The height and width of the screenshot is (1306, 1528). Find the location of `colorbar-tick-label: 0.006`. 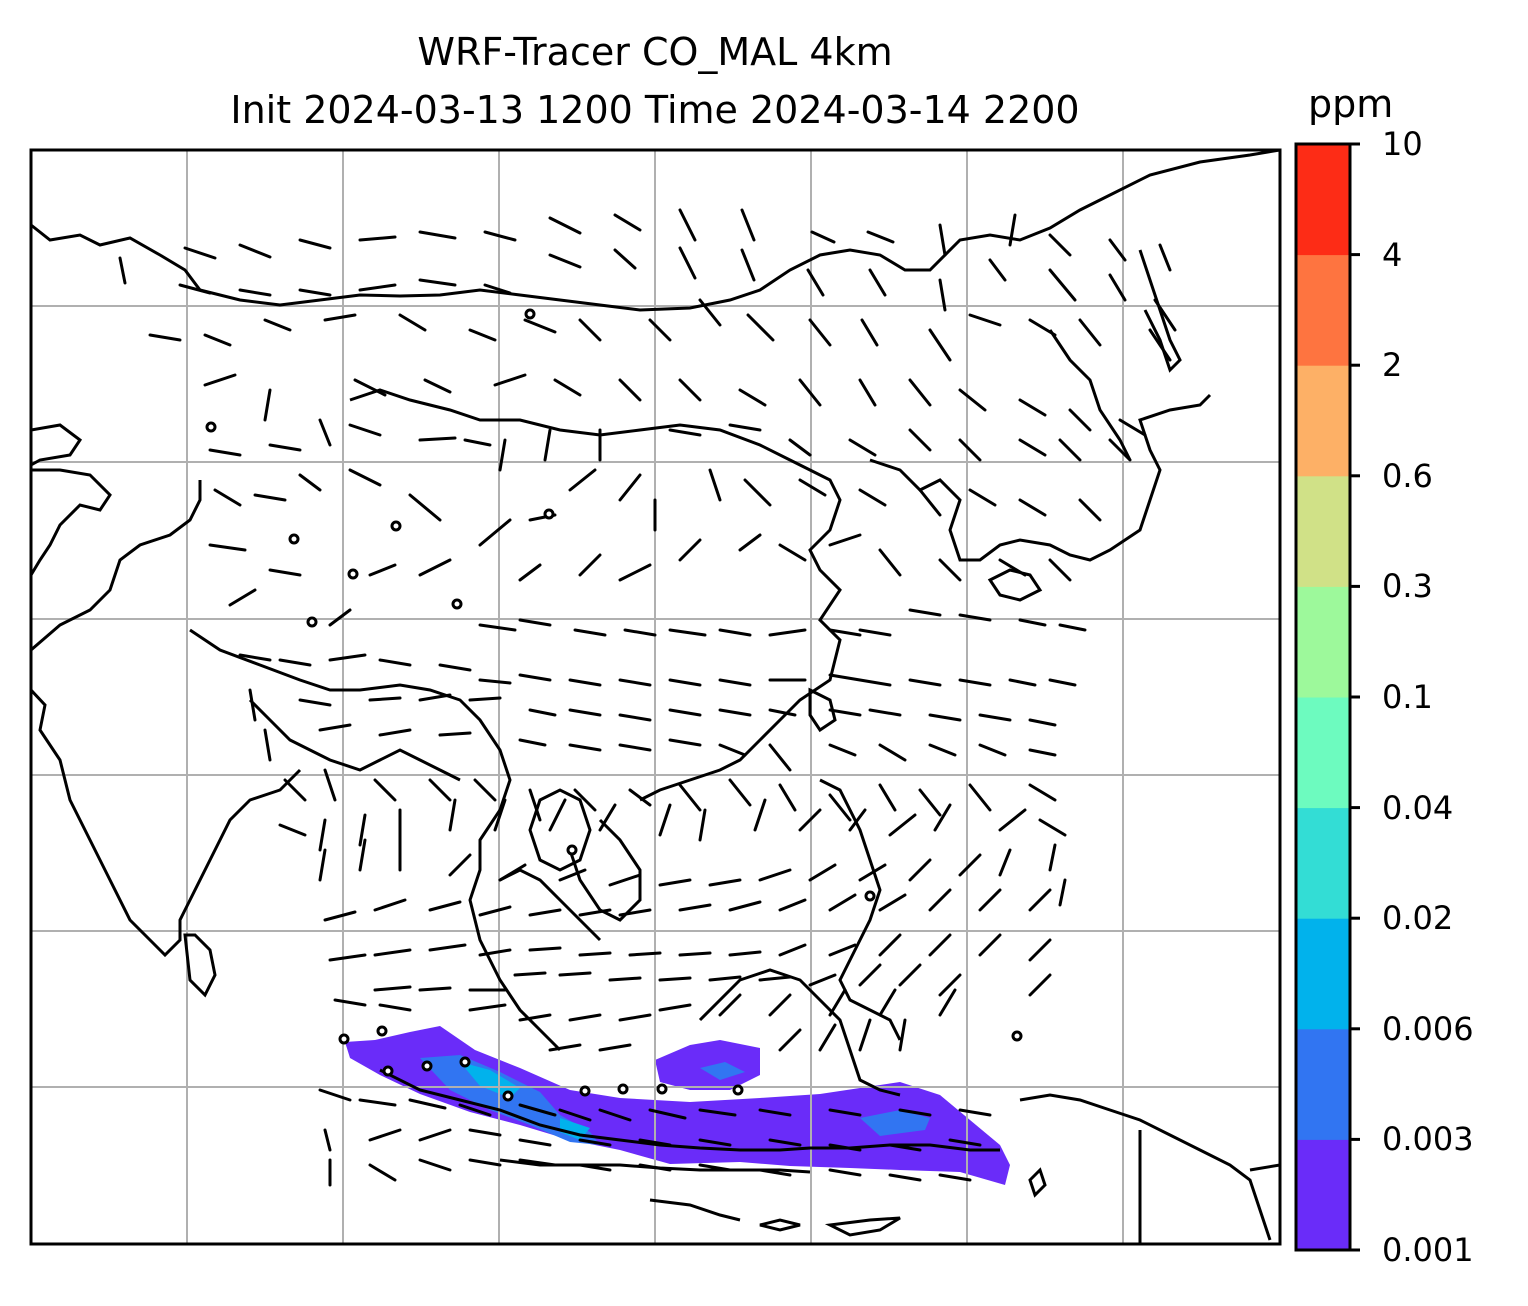

colorbar-tick-label: 0.006 is located at coordinates (1428, 1028).